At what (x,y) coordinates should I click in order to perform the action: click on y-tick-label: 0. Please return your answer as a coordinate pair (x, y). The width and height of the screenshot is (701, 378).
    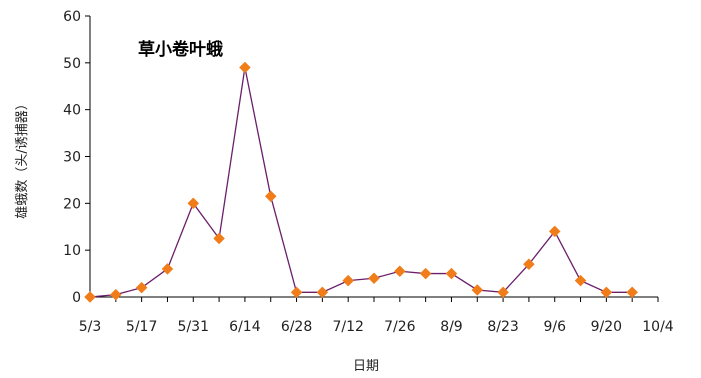
    Looking at the image, I should click on (76, 298).